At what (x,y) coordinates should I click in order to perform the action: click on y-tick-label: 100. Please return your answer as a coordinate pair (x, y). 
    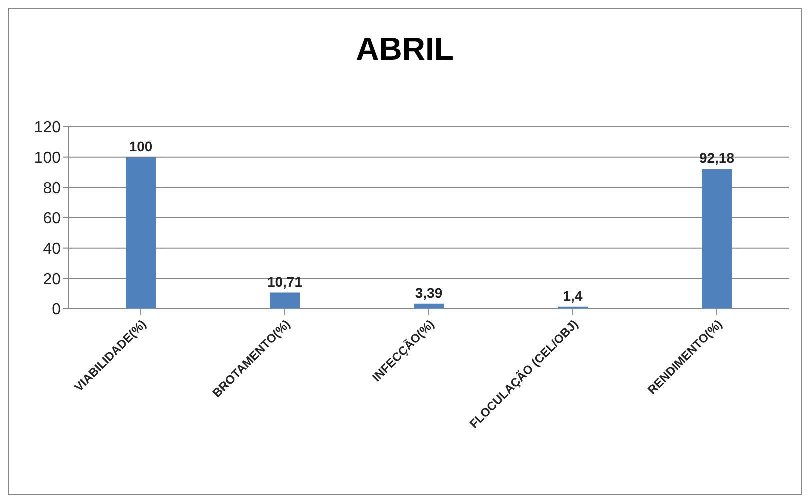
    Looking at the image, I should click on (48, 159).